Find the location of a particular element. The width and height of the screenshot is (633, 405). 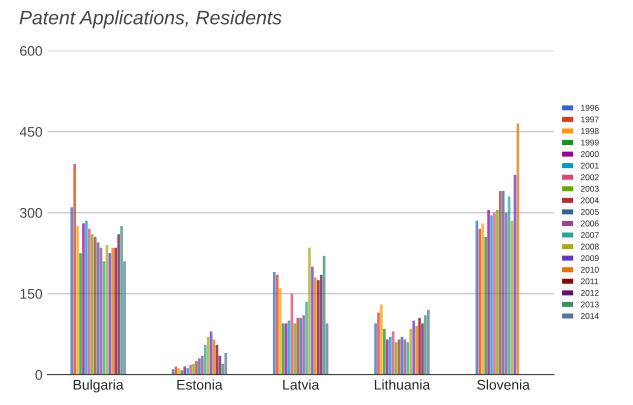

y-tick-label: 0 is located at coordinates (38, 375).